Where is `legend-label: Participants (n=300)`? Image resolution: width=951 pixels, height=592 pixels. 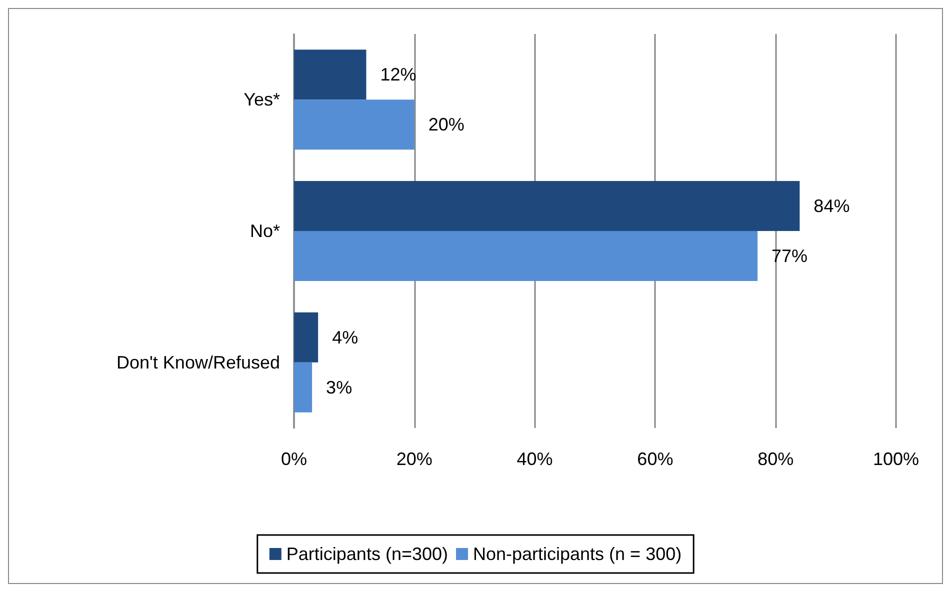 legend-label: Participants (n=300) is located at coordinates (367, 554).